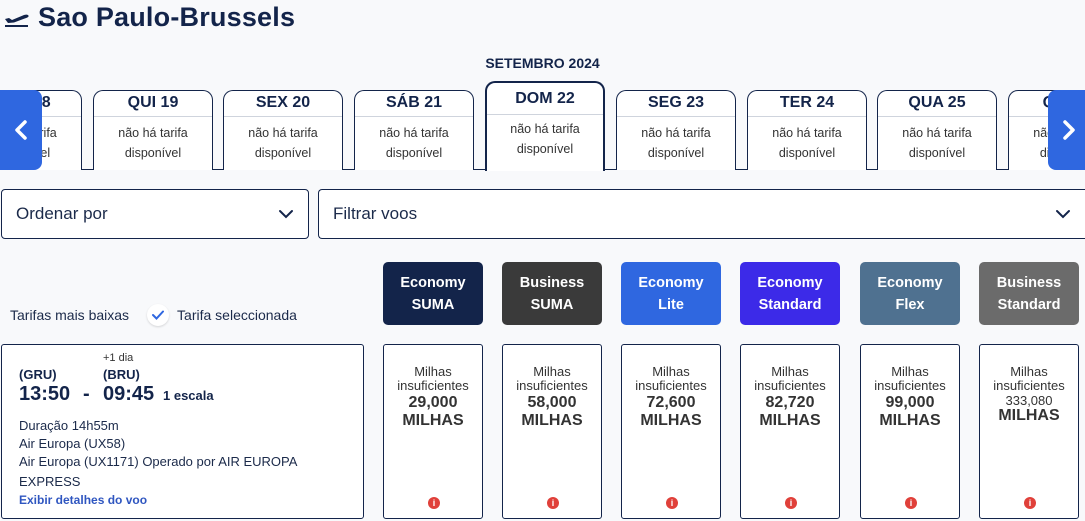  I want to click on date-tab-label: QUA 25, so click(937, 104).